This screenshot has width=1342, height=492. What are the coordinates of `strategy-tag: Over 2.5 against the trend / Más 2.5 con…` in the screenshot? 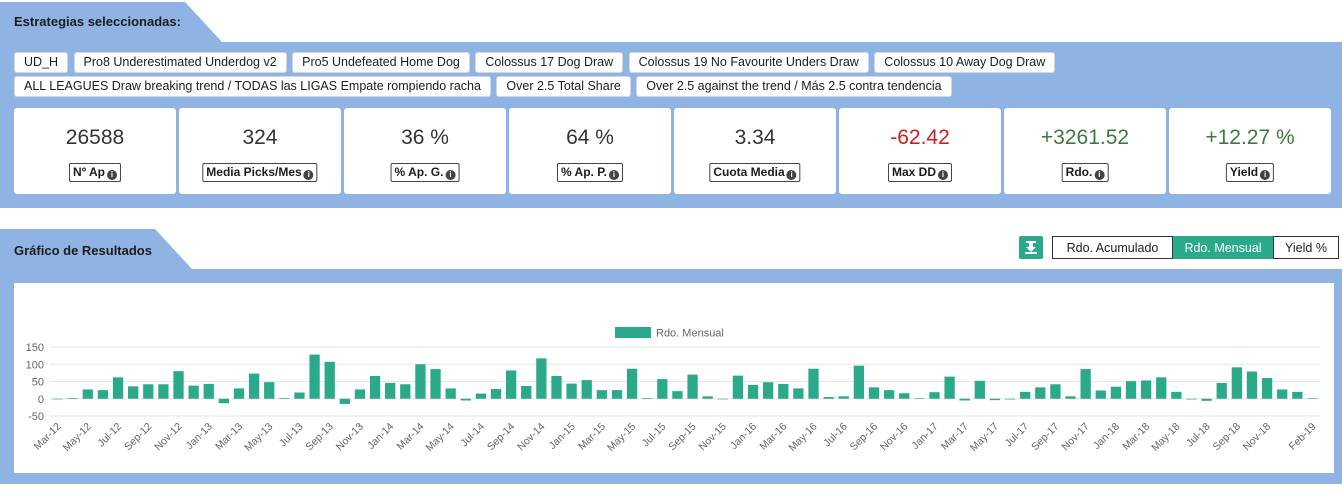 It's located at (794, 86).